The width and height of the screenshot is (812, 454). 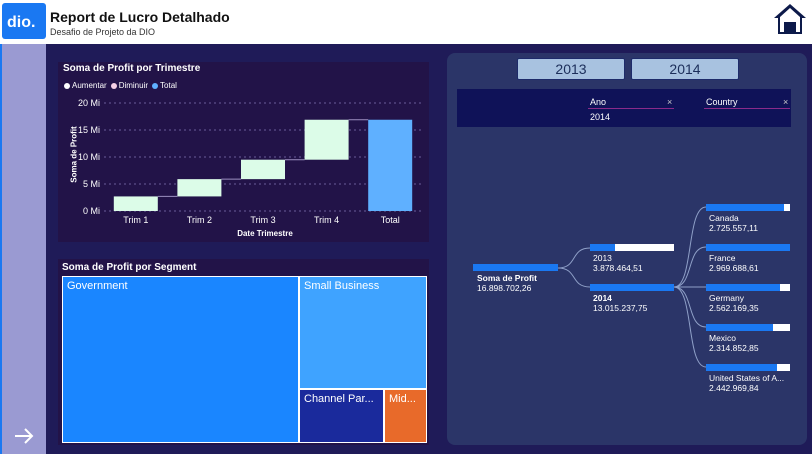 What do you see at coordinates (734, 348) in the screenshot?
I see `tree-node-mexico-value: 2.314.852,85` at bounding box center [734, 348].